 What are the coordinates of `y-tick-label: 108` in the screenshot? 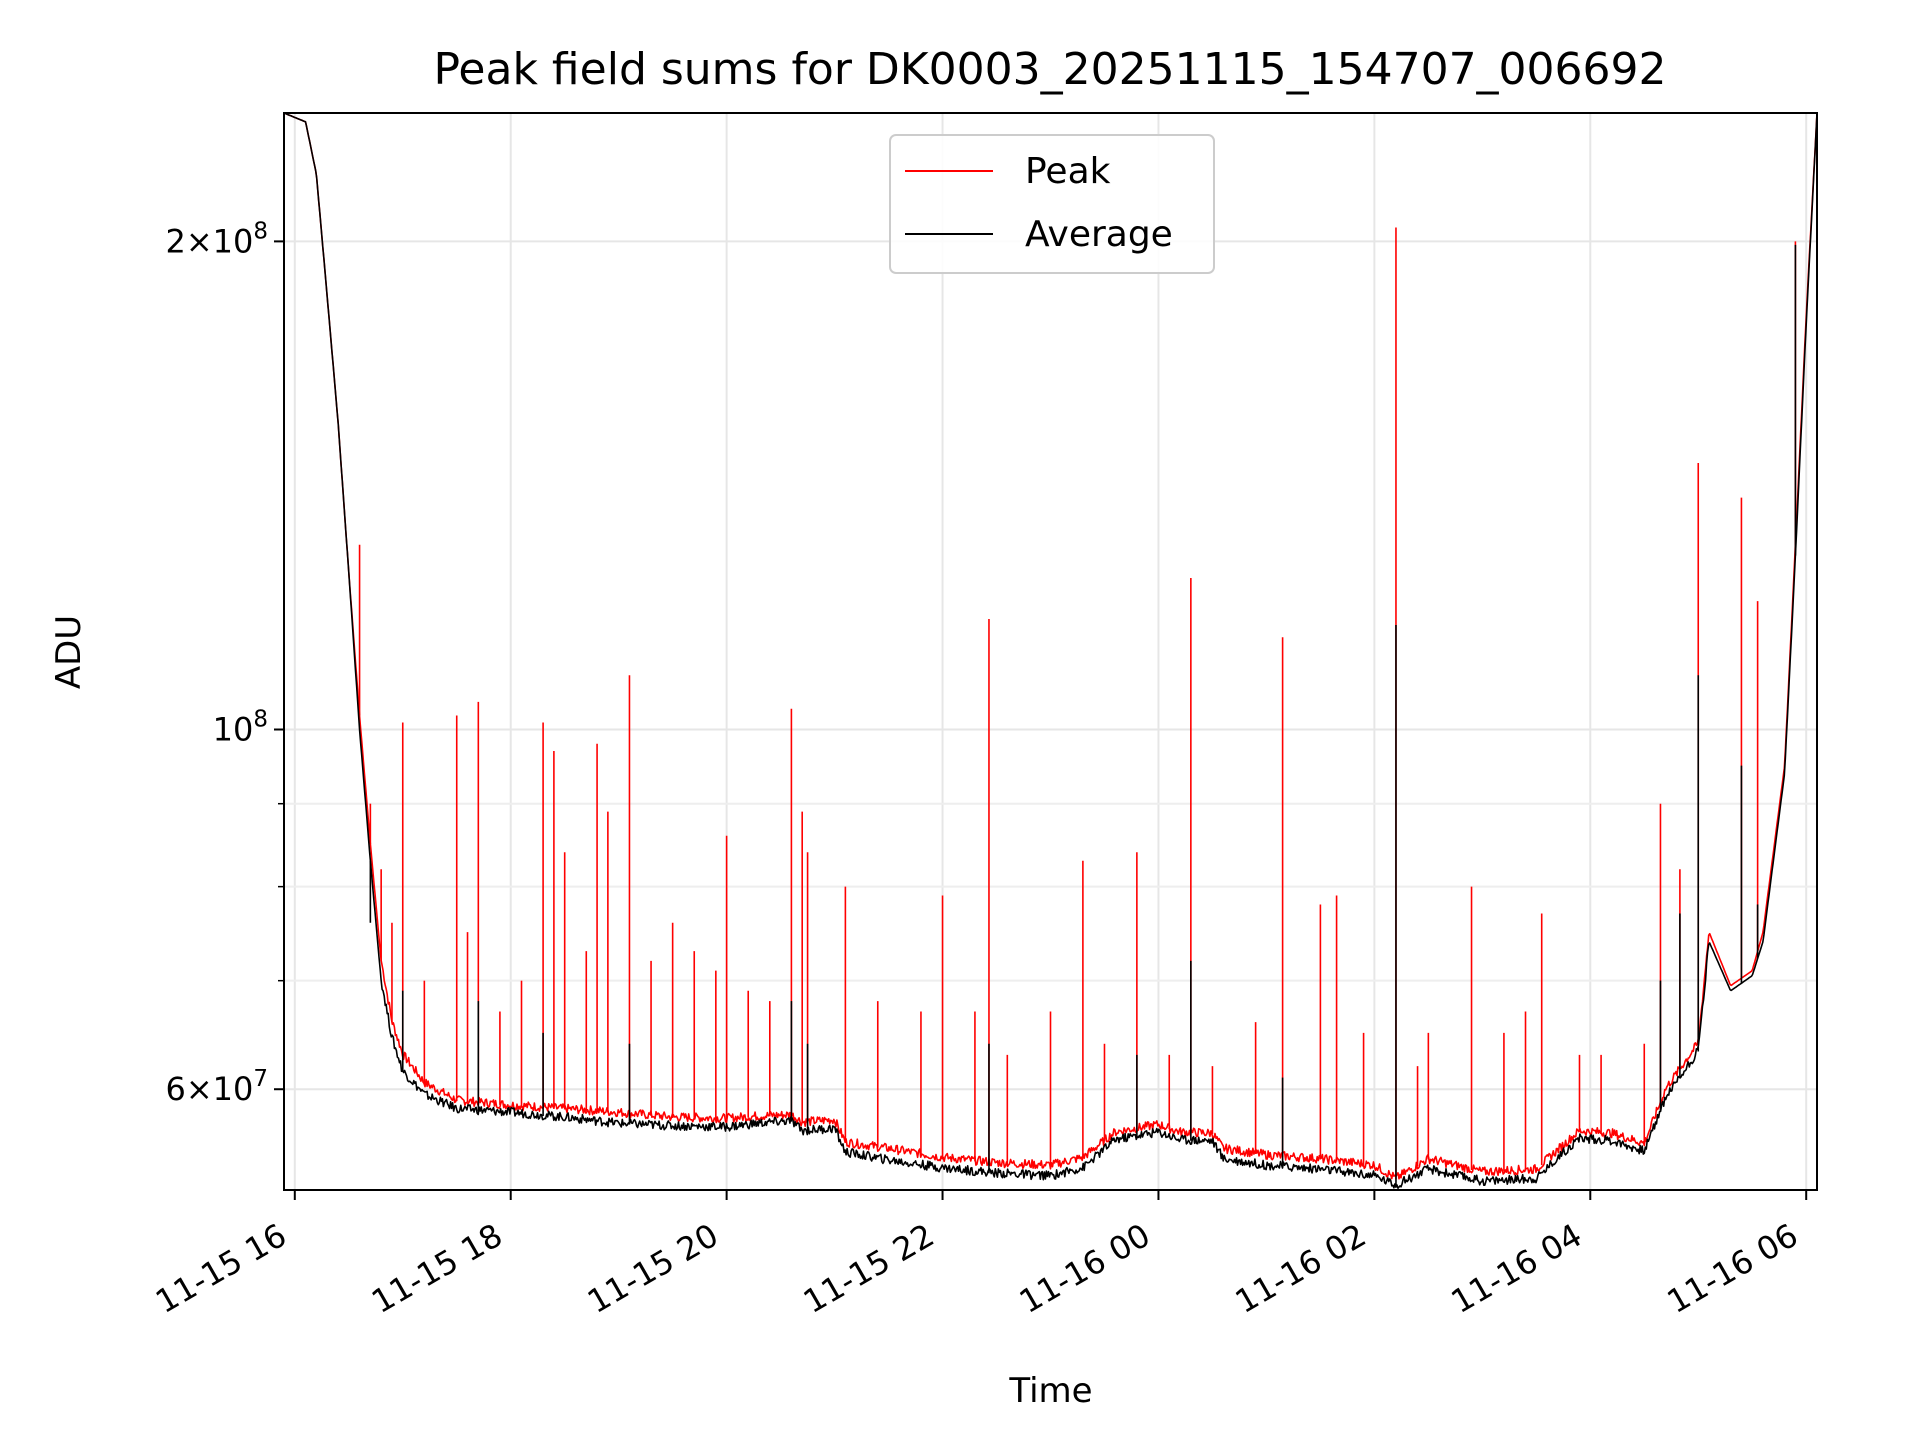 It's located at (240, 728).